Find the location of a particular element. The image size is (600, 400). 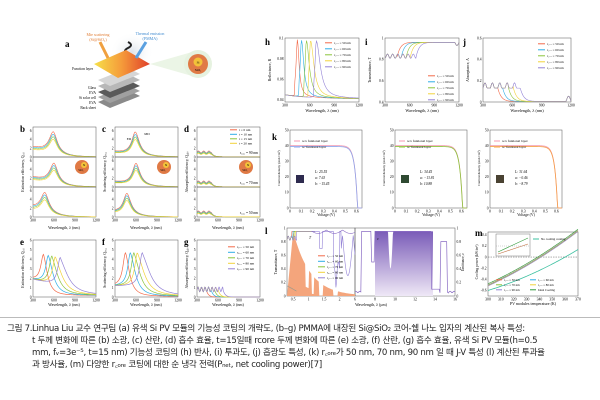

legend-entry: r꜀ₒᵣₑ = 70 nm is located at coordinates (555, 56).